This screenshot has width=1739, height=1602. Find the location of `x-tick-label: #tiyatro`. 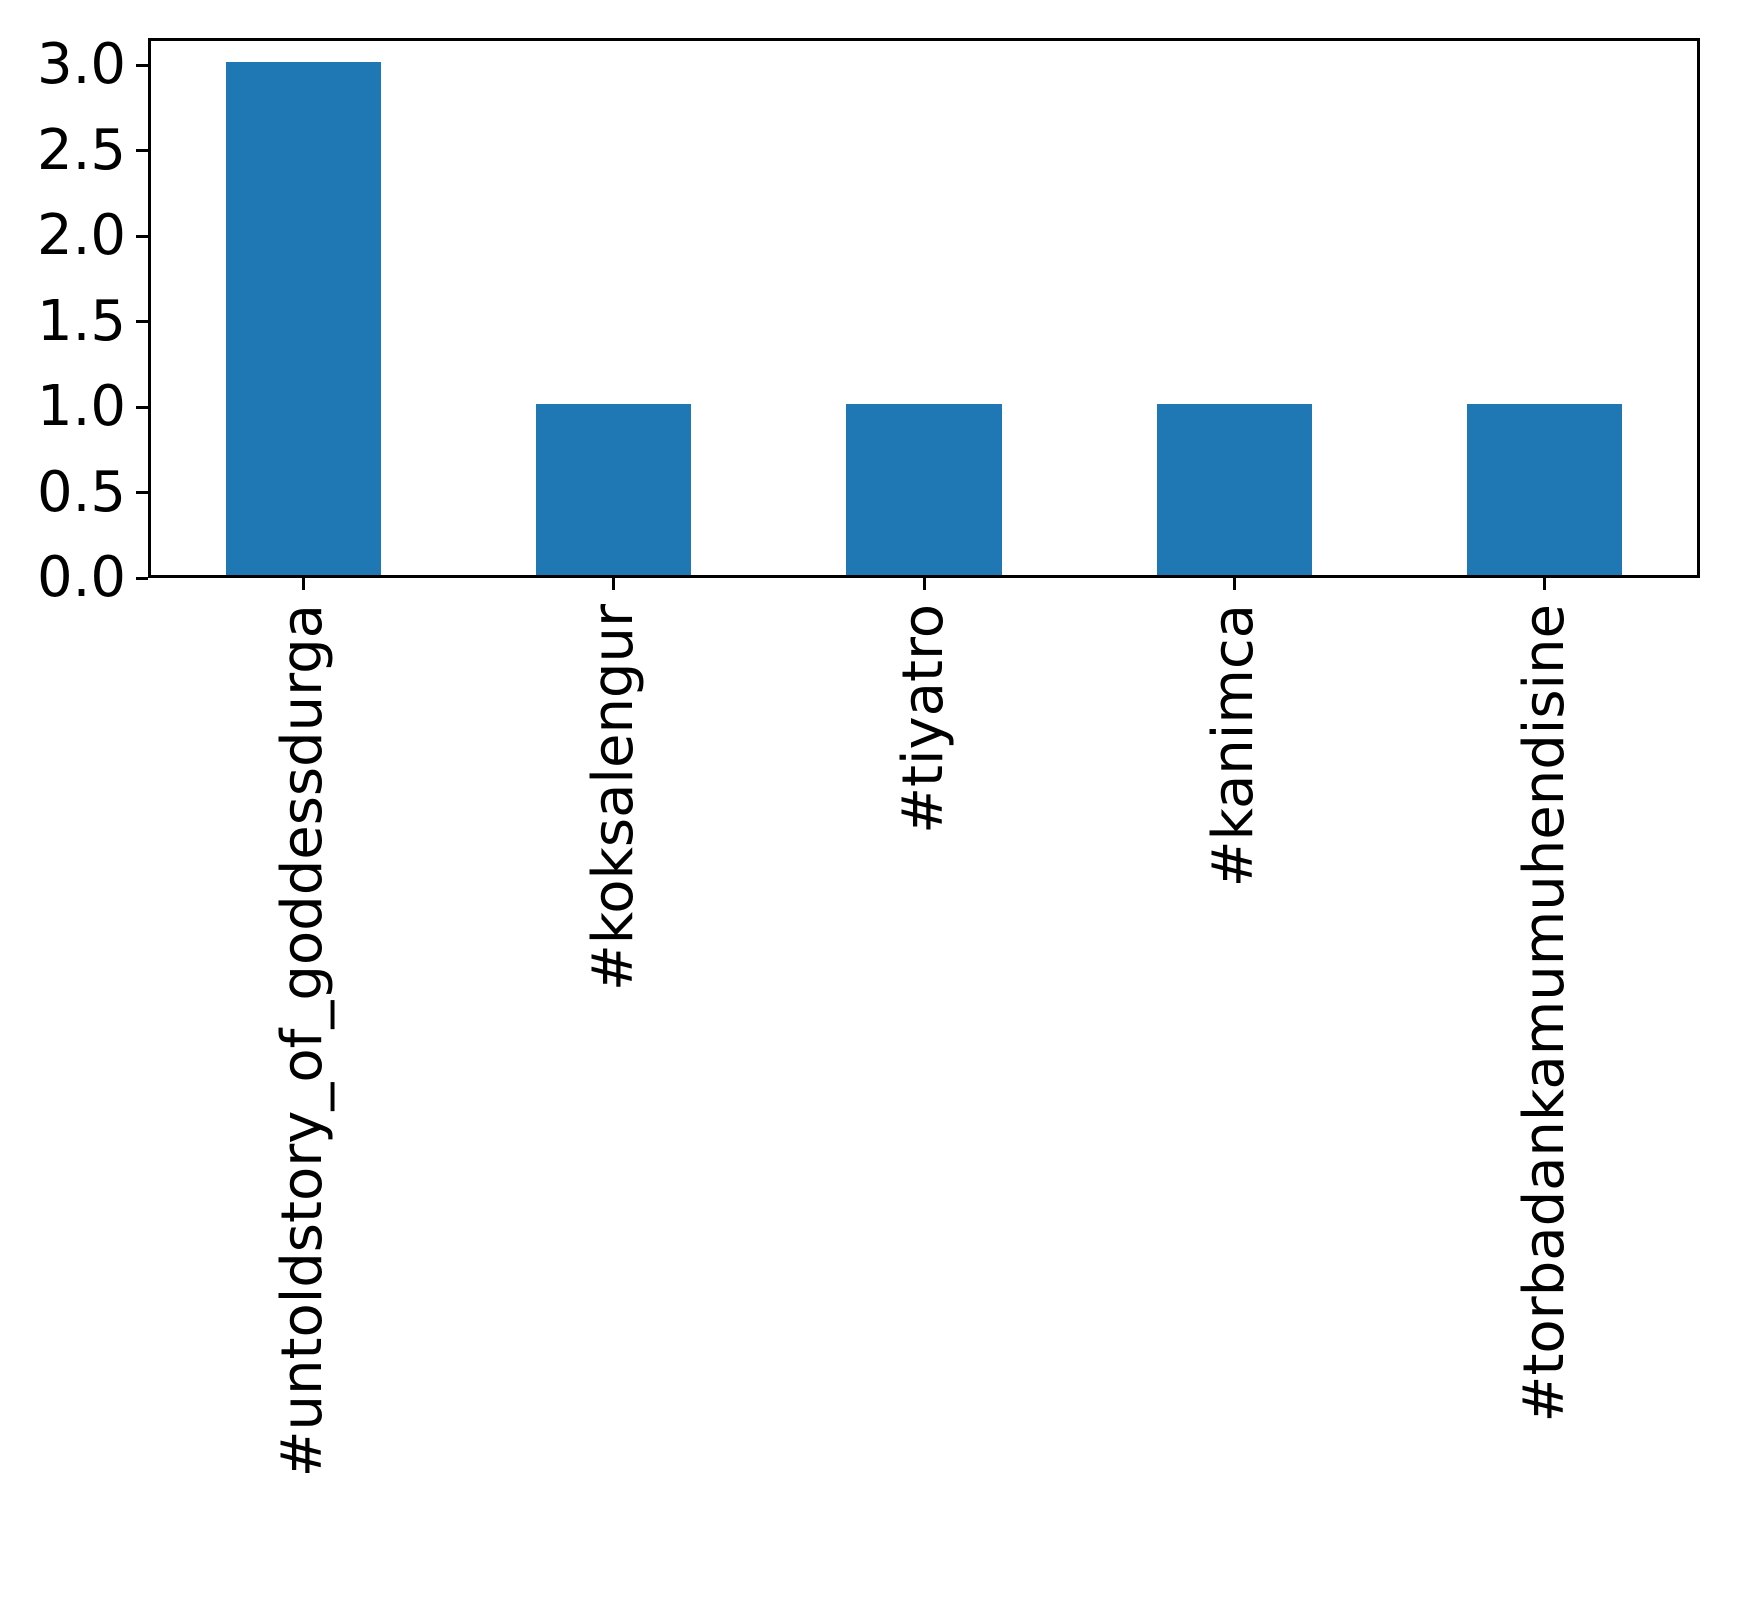

x-tick-label: #tiyatro is located at coordinates (923, 719).